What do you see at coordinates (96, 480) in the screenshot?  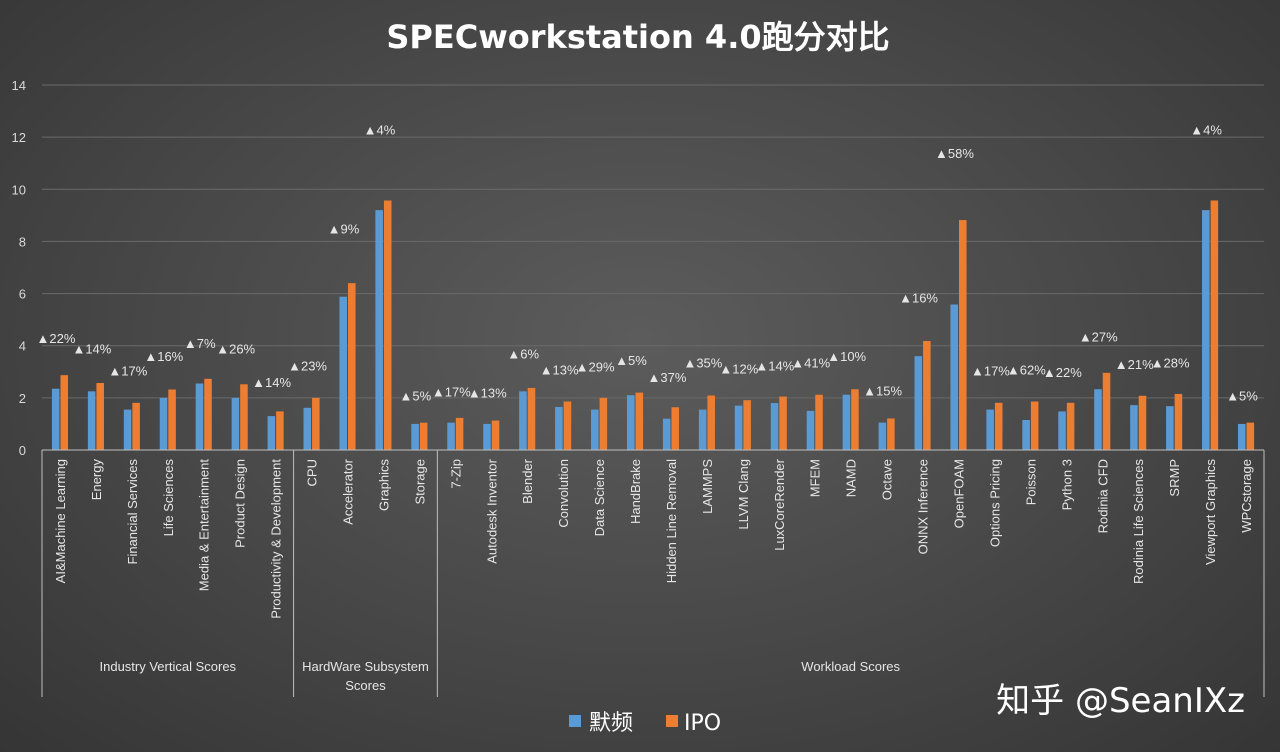 I see `x-tick-label: Energy` at bounding box center [96, 480].